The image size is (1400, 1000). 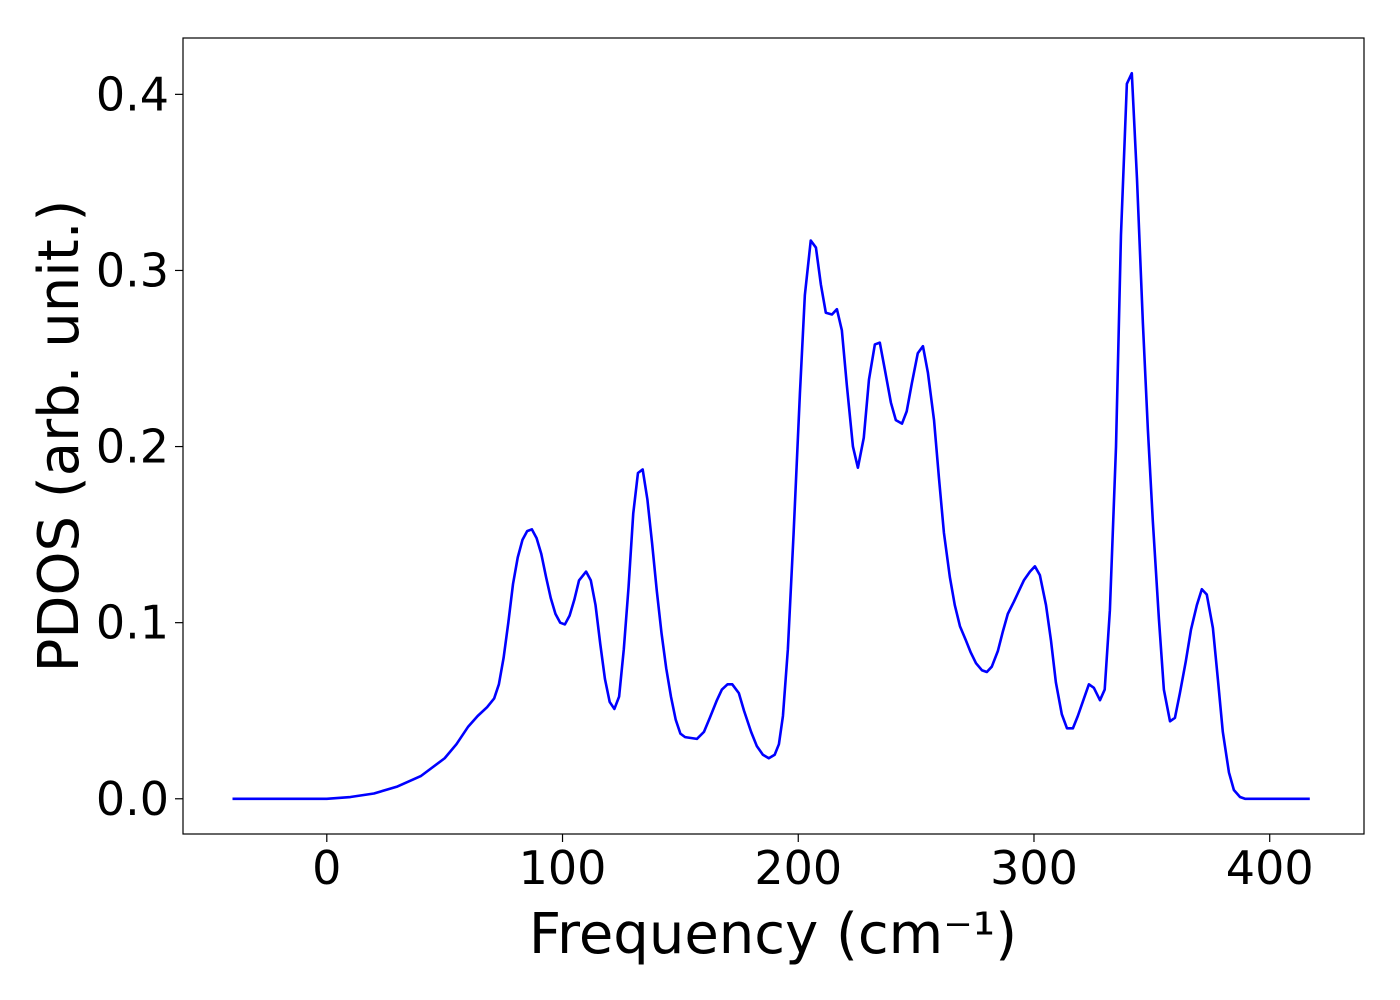 What do you see at coordinates (1270, 868) in the screenshot?
I see `x-tick-label: 400` at bounding box center [1270, 868].